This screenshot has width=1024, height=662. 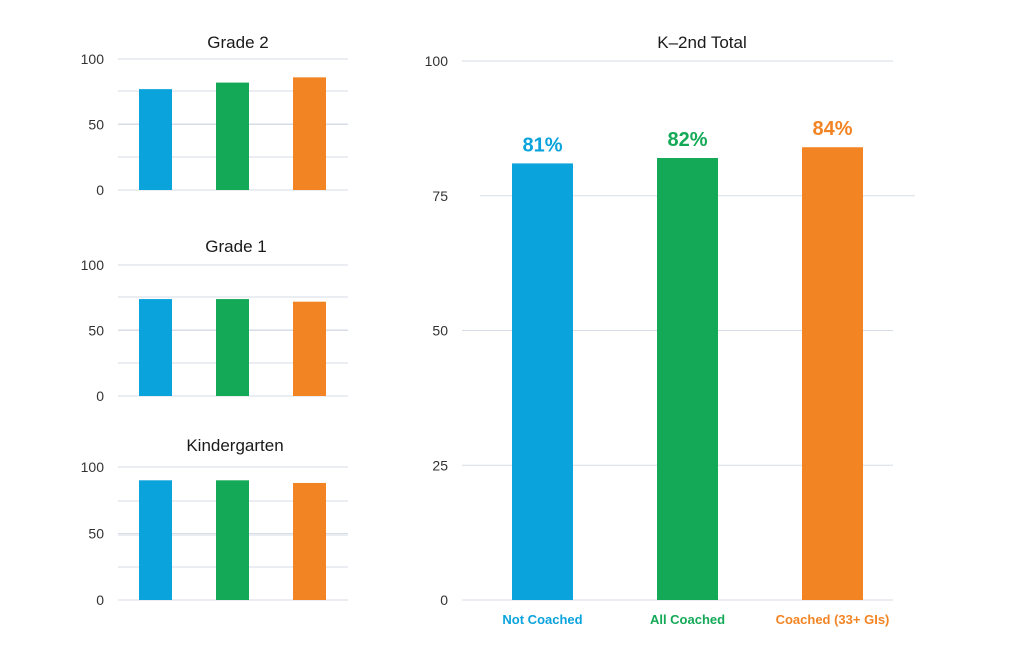 What do you see at coordinates (701, 42) in the screenshot?
I see `k2-total-title: K–2nd Total` at bounding box center [701, 42].